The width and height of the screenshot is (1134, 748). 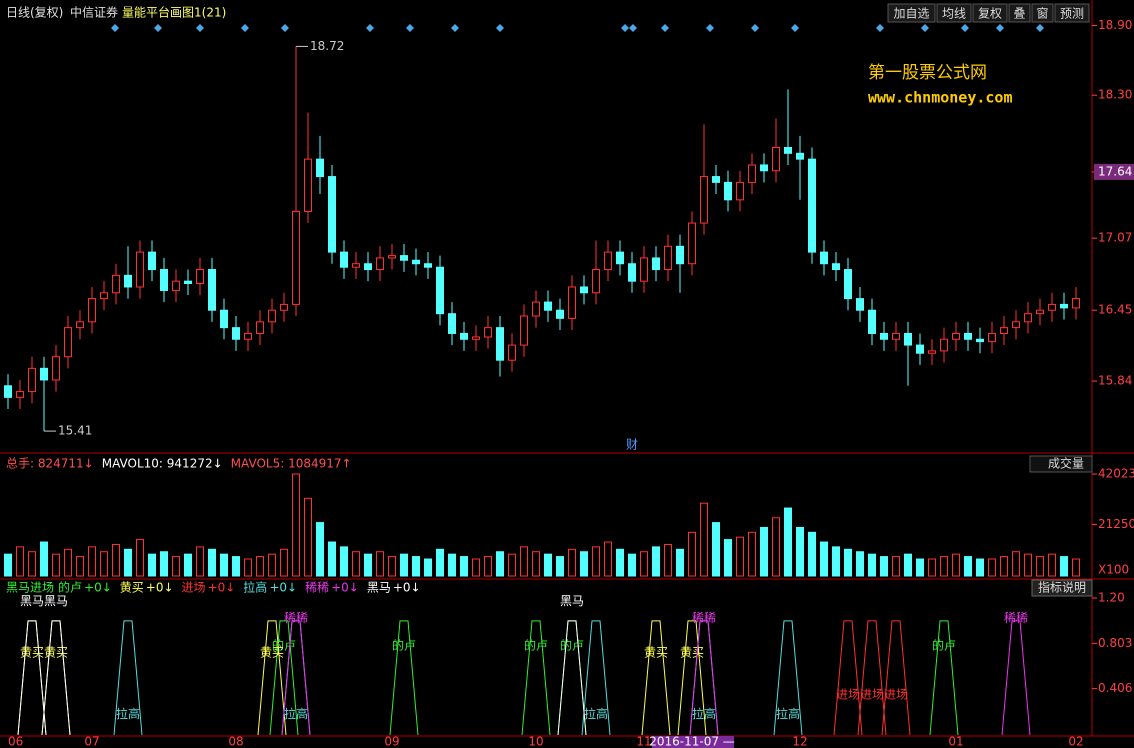 I want to click on toolbar-button: 复权, so click(x=990, y=14).